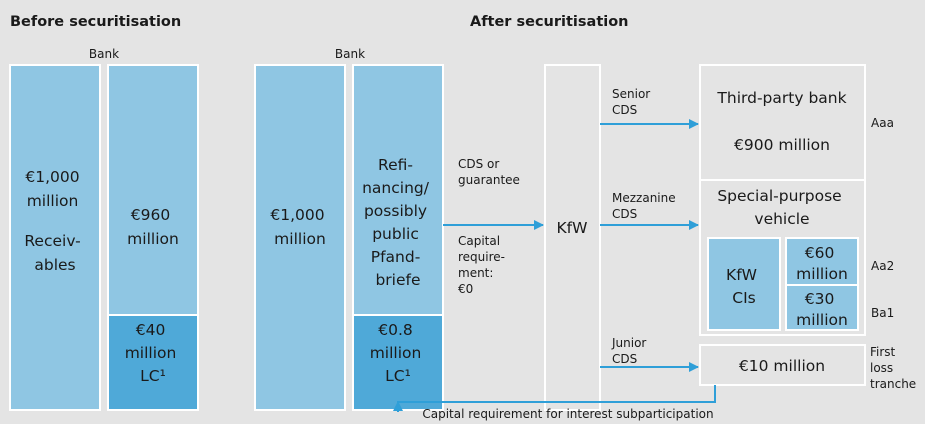  Describe the element at coordinates (781, 98) in the screenshot. I see `third-party-title: Third-party bank` at that location.